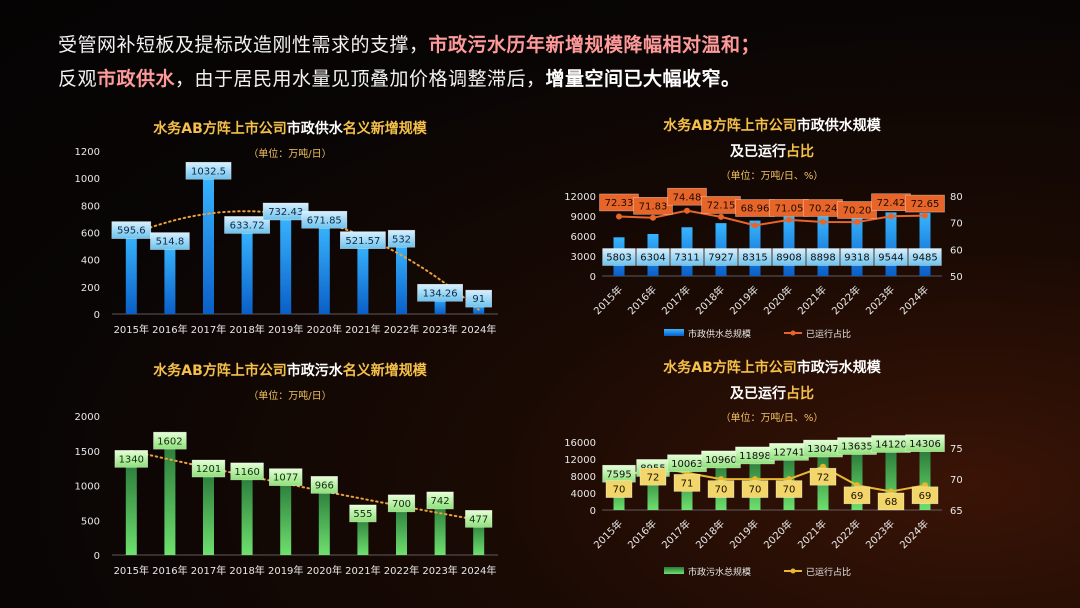  I want to click on supply-scale-title: 水务AB方阵上市公司市政供水规模, so click(772, 125).